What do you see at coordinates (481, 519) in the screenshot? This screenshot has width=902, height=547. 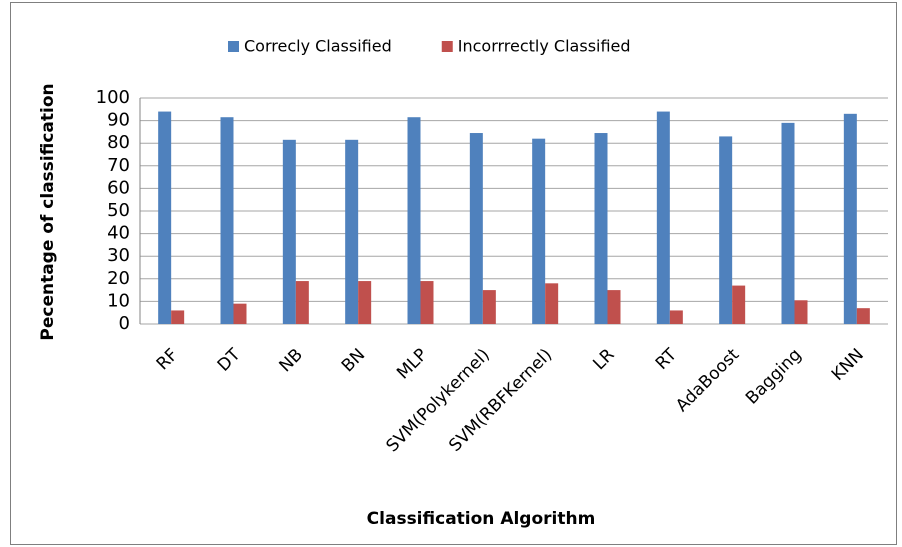 I see `x-axis-title: Classification Algorithm` at bounding box center [481, 519].